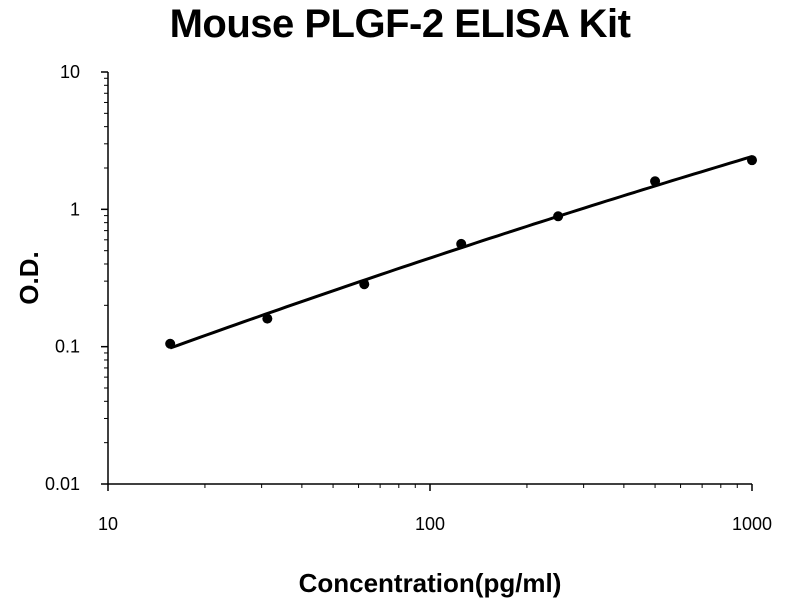 The width and height of the screenshot is (800, 600). Describe the element at coordinates (67, 347) in the screenshot. I see `y-tick-label: 0.1` at that location.